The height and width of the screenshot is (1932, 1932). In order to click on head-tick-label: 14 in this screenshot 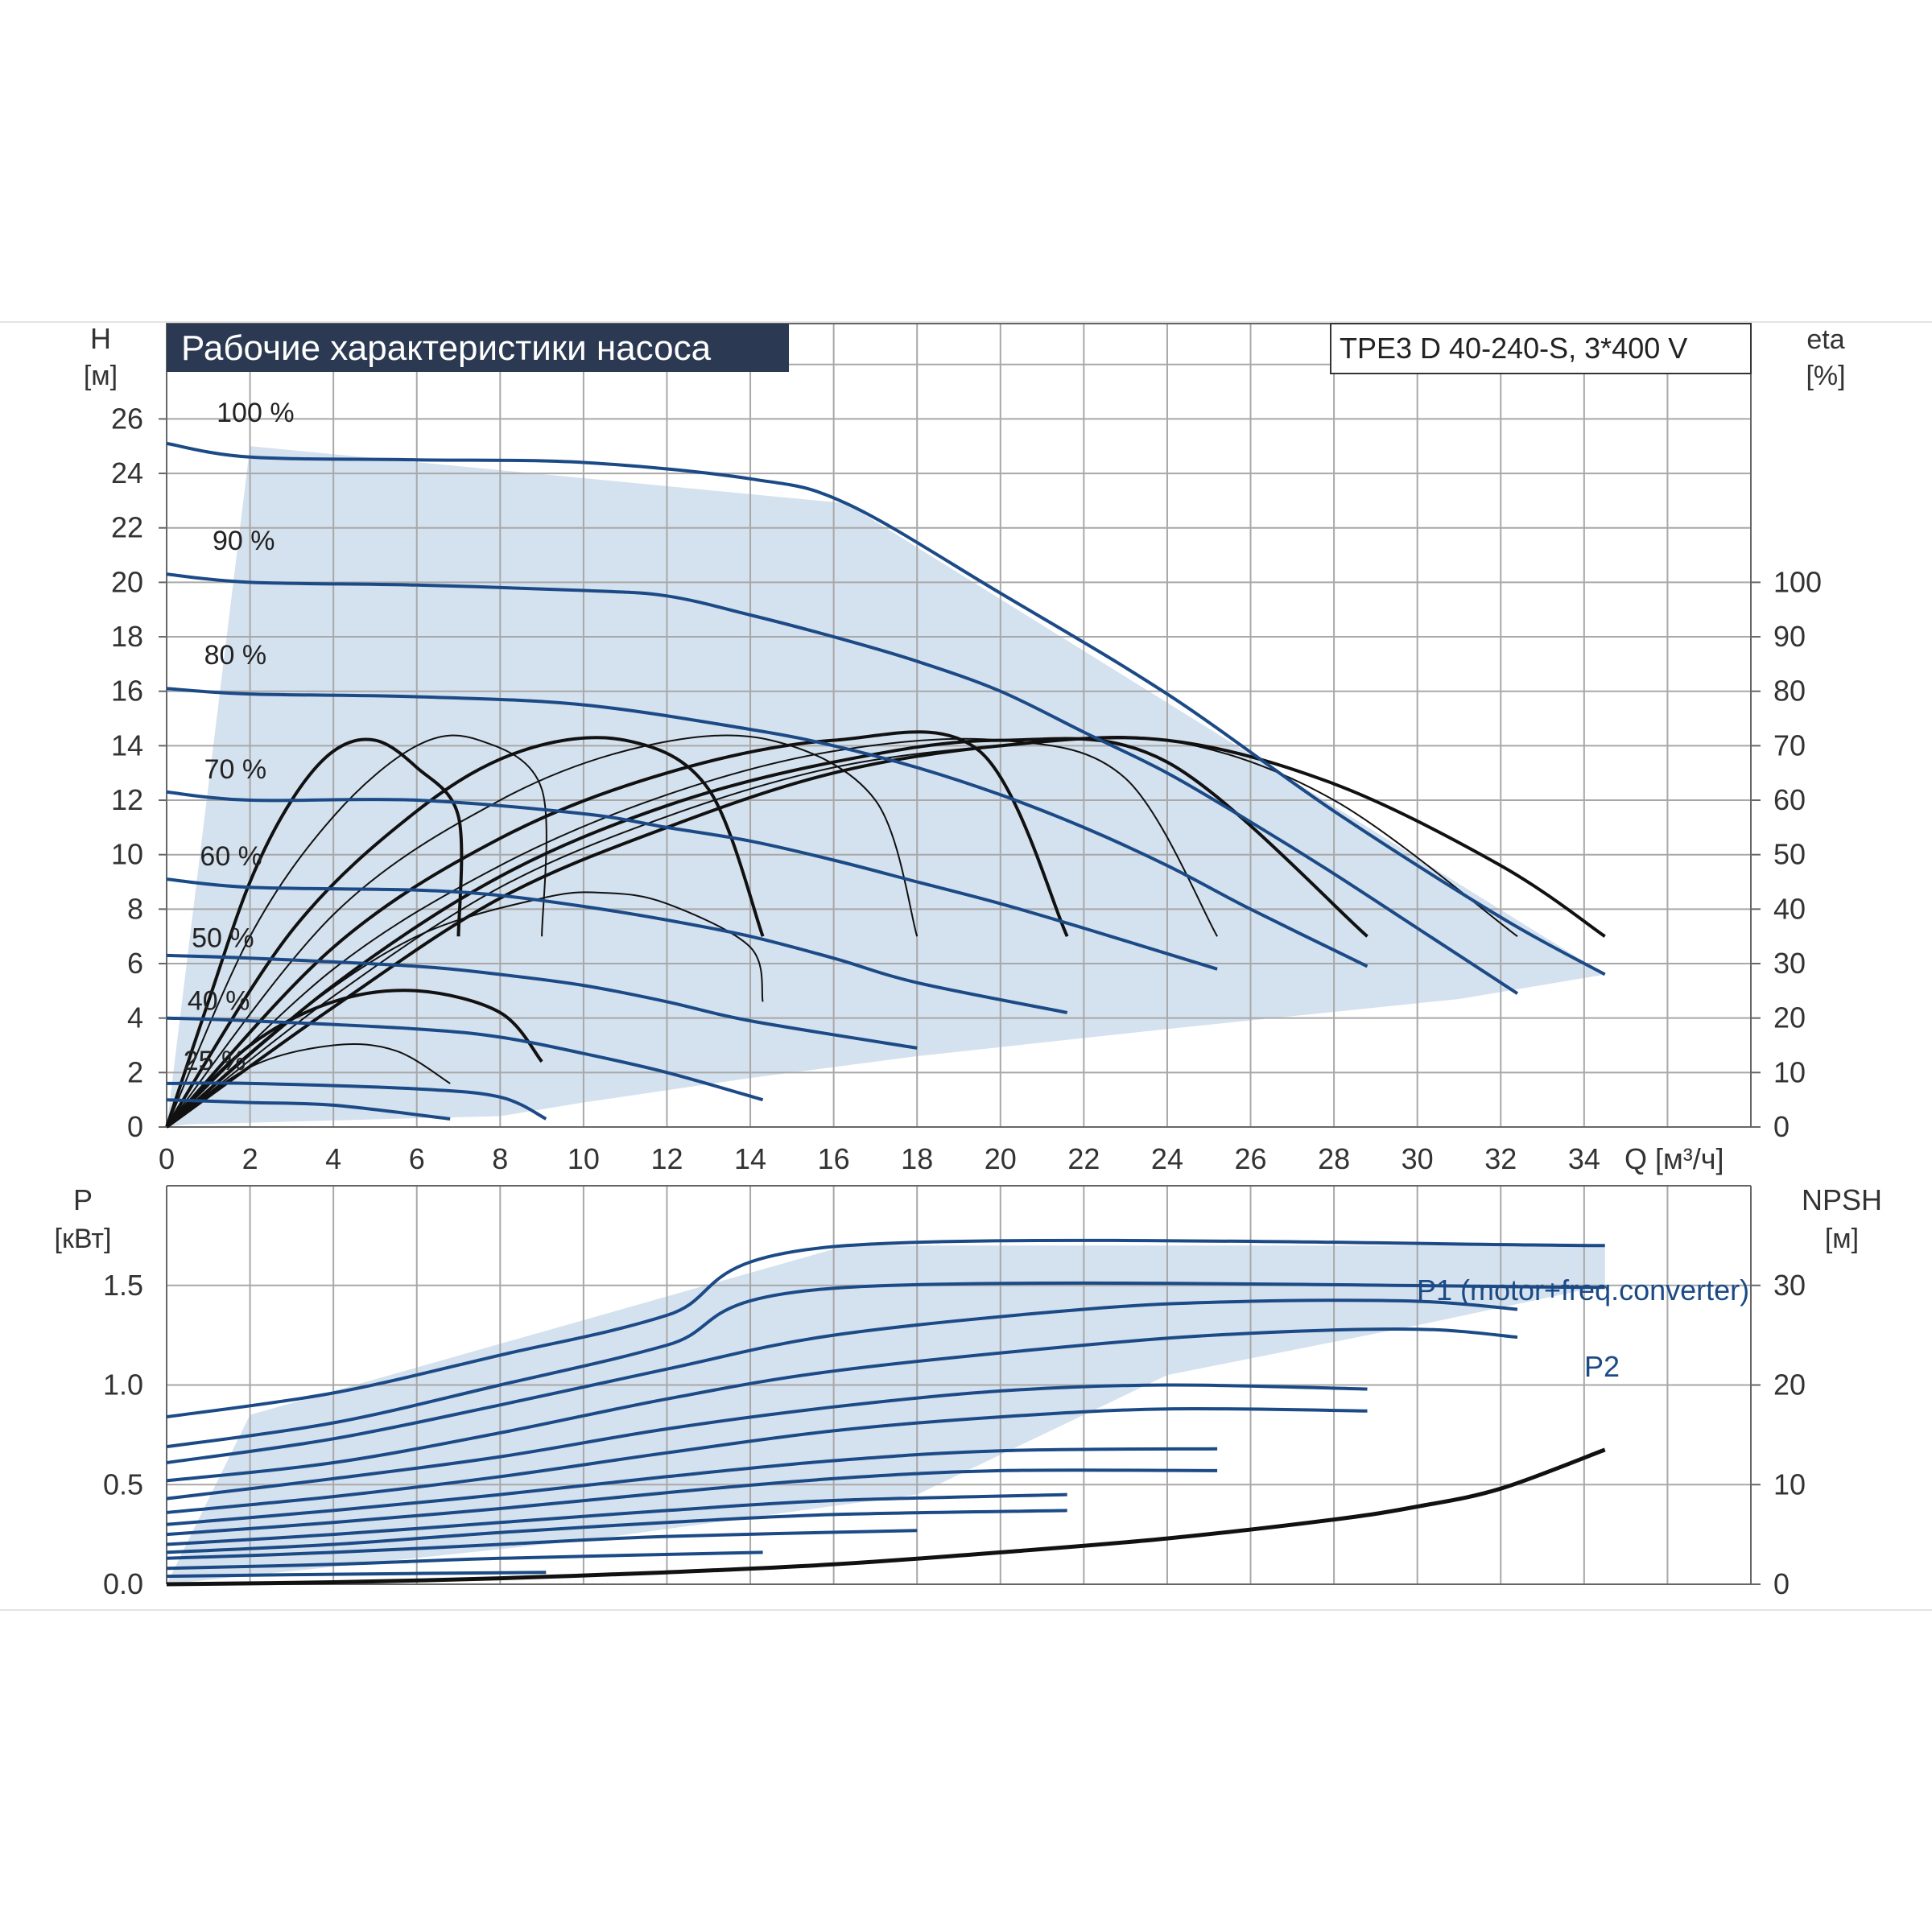, I will do `click(127, 745)`.